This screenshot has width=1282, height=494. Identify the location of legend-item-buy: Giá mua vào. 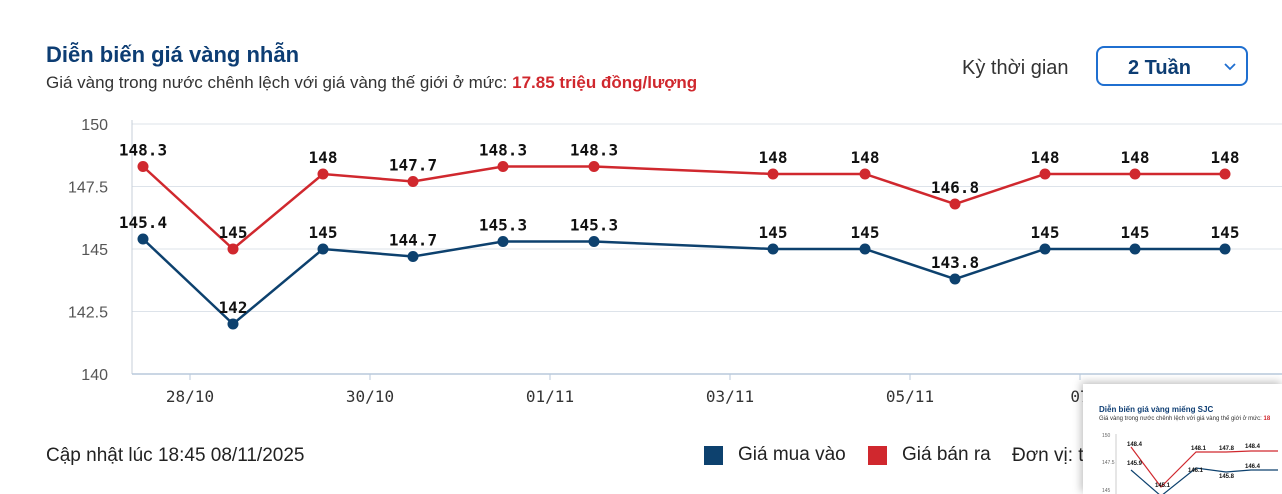
(775, 455).